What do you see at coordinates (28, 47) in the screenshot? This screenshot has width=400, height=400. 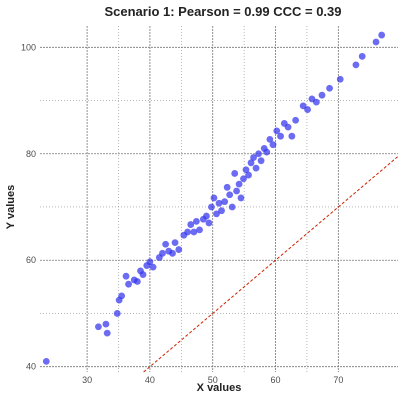 I see `y-tick-label: 100` at bounding box center [28, 47].